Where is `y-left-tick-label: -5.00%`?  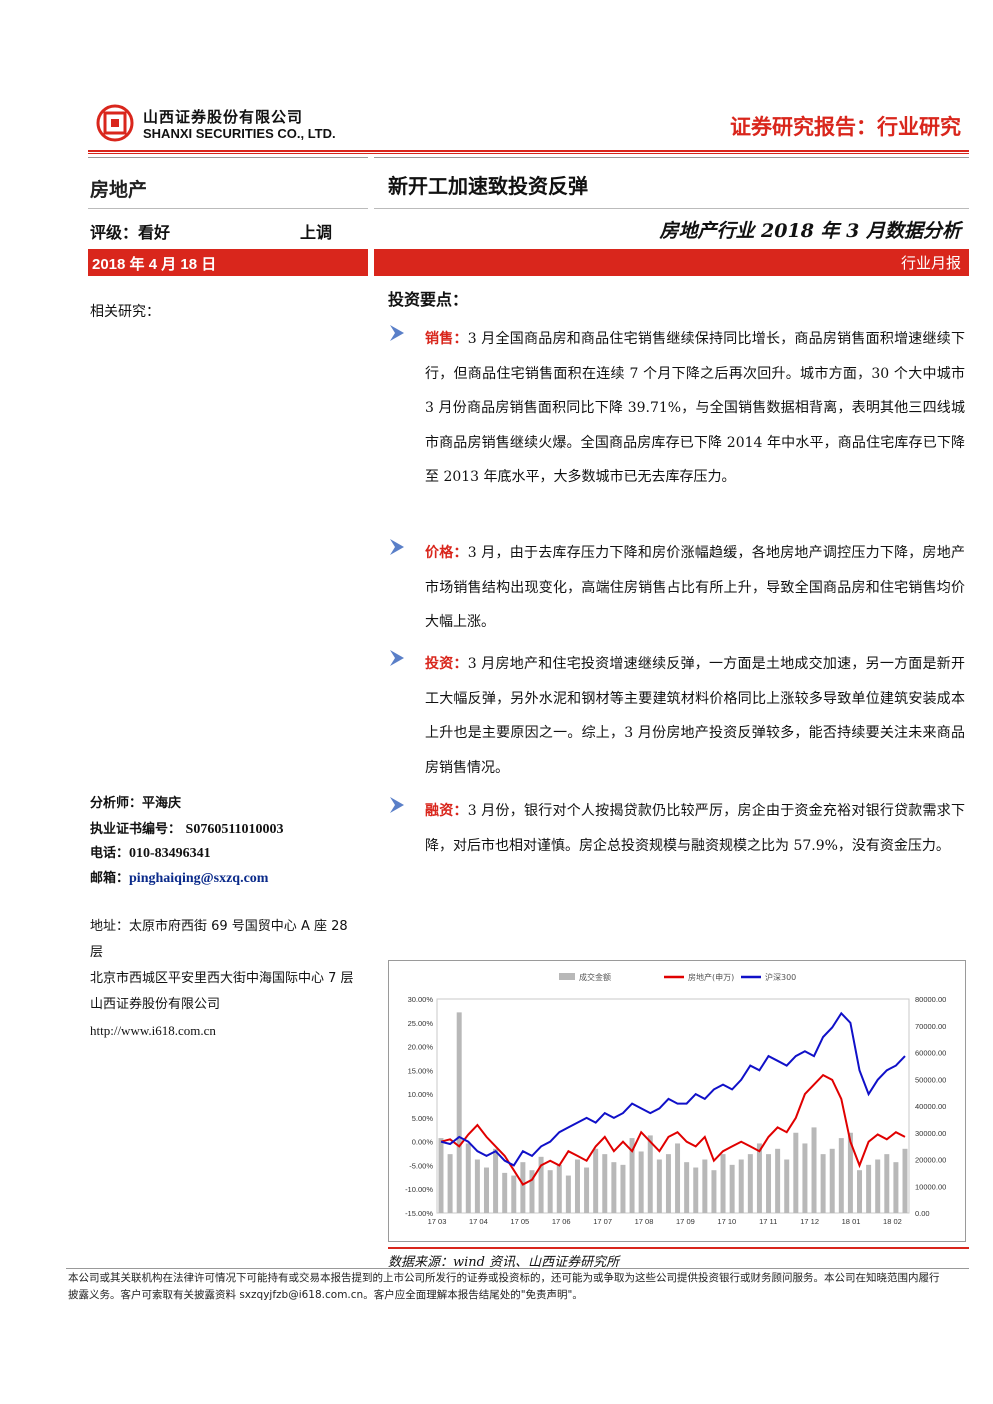
y-left-tick-label: -5.00% is located at coordinates (421, 1165).